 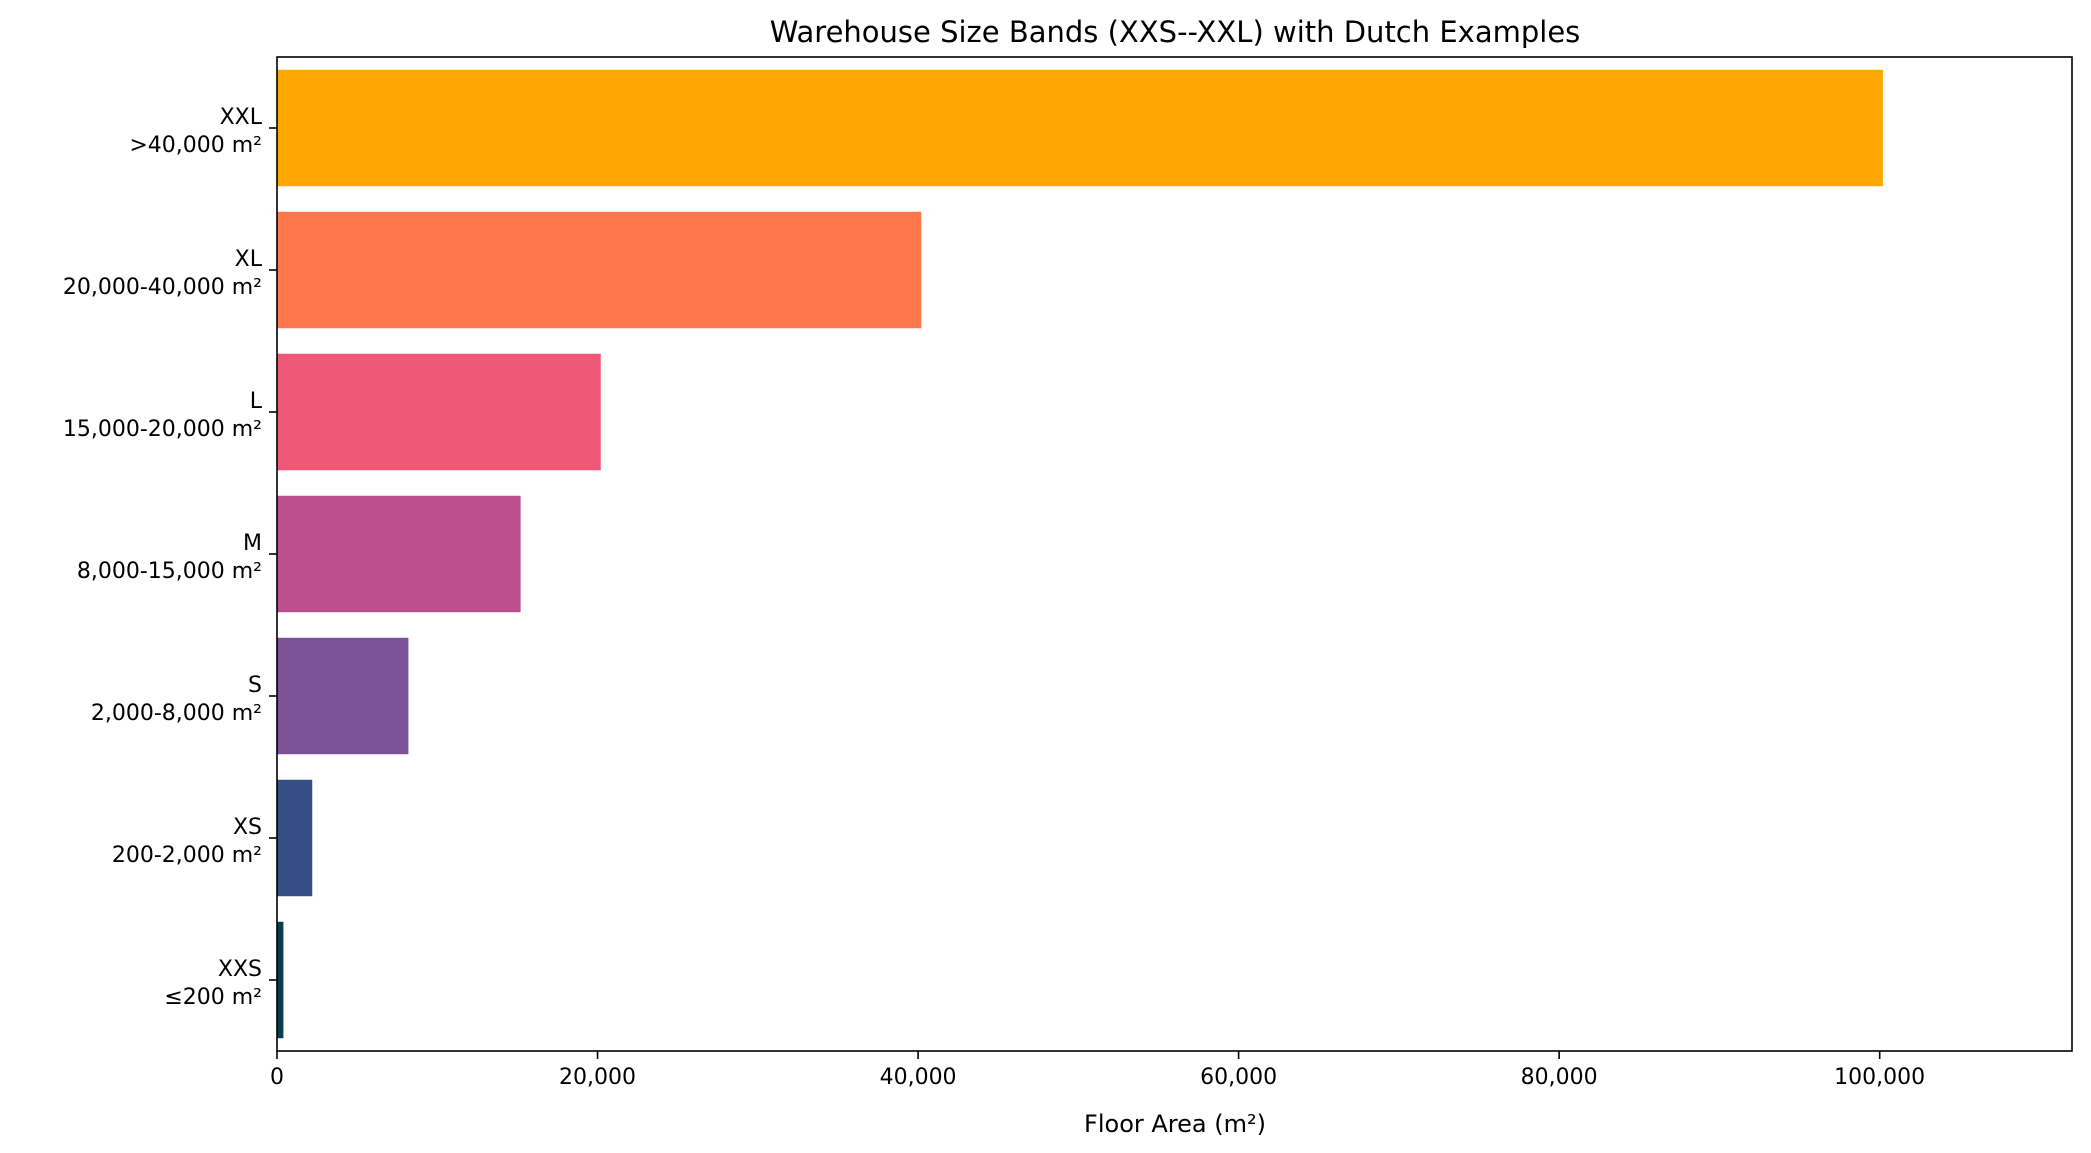 I want to click on x-tick-label: 40,000, so click(x=918, y=1077).